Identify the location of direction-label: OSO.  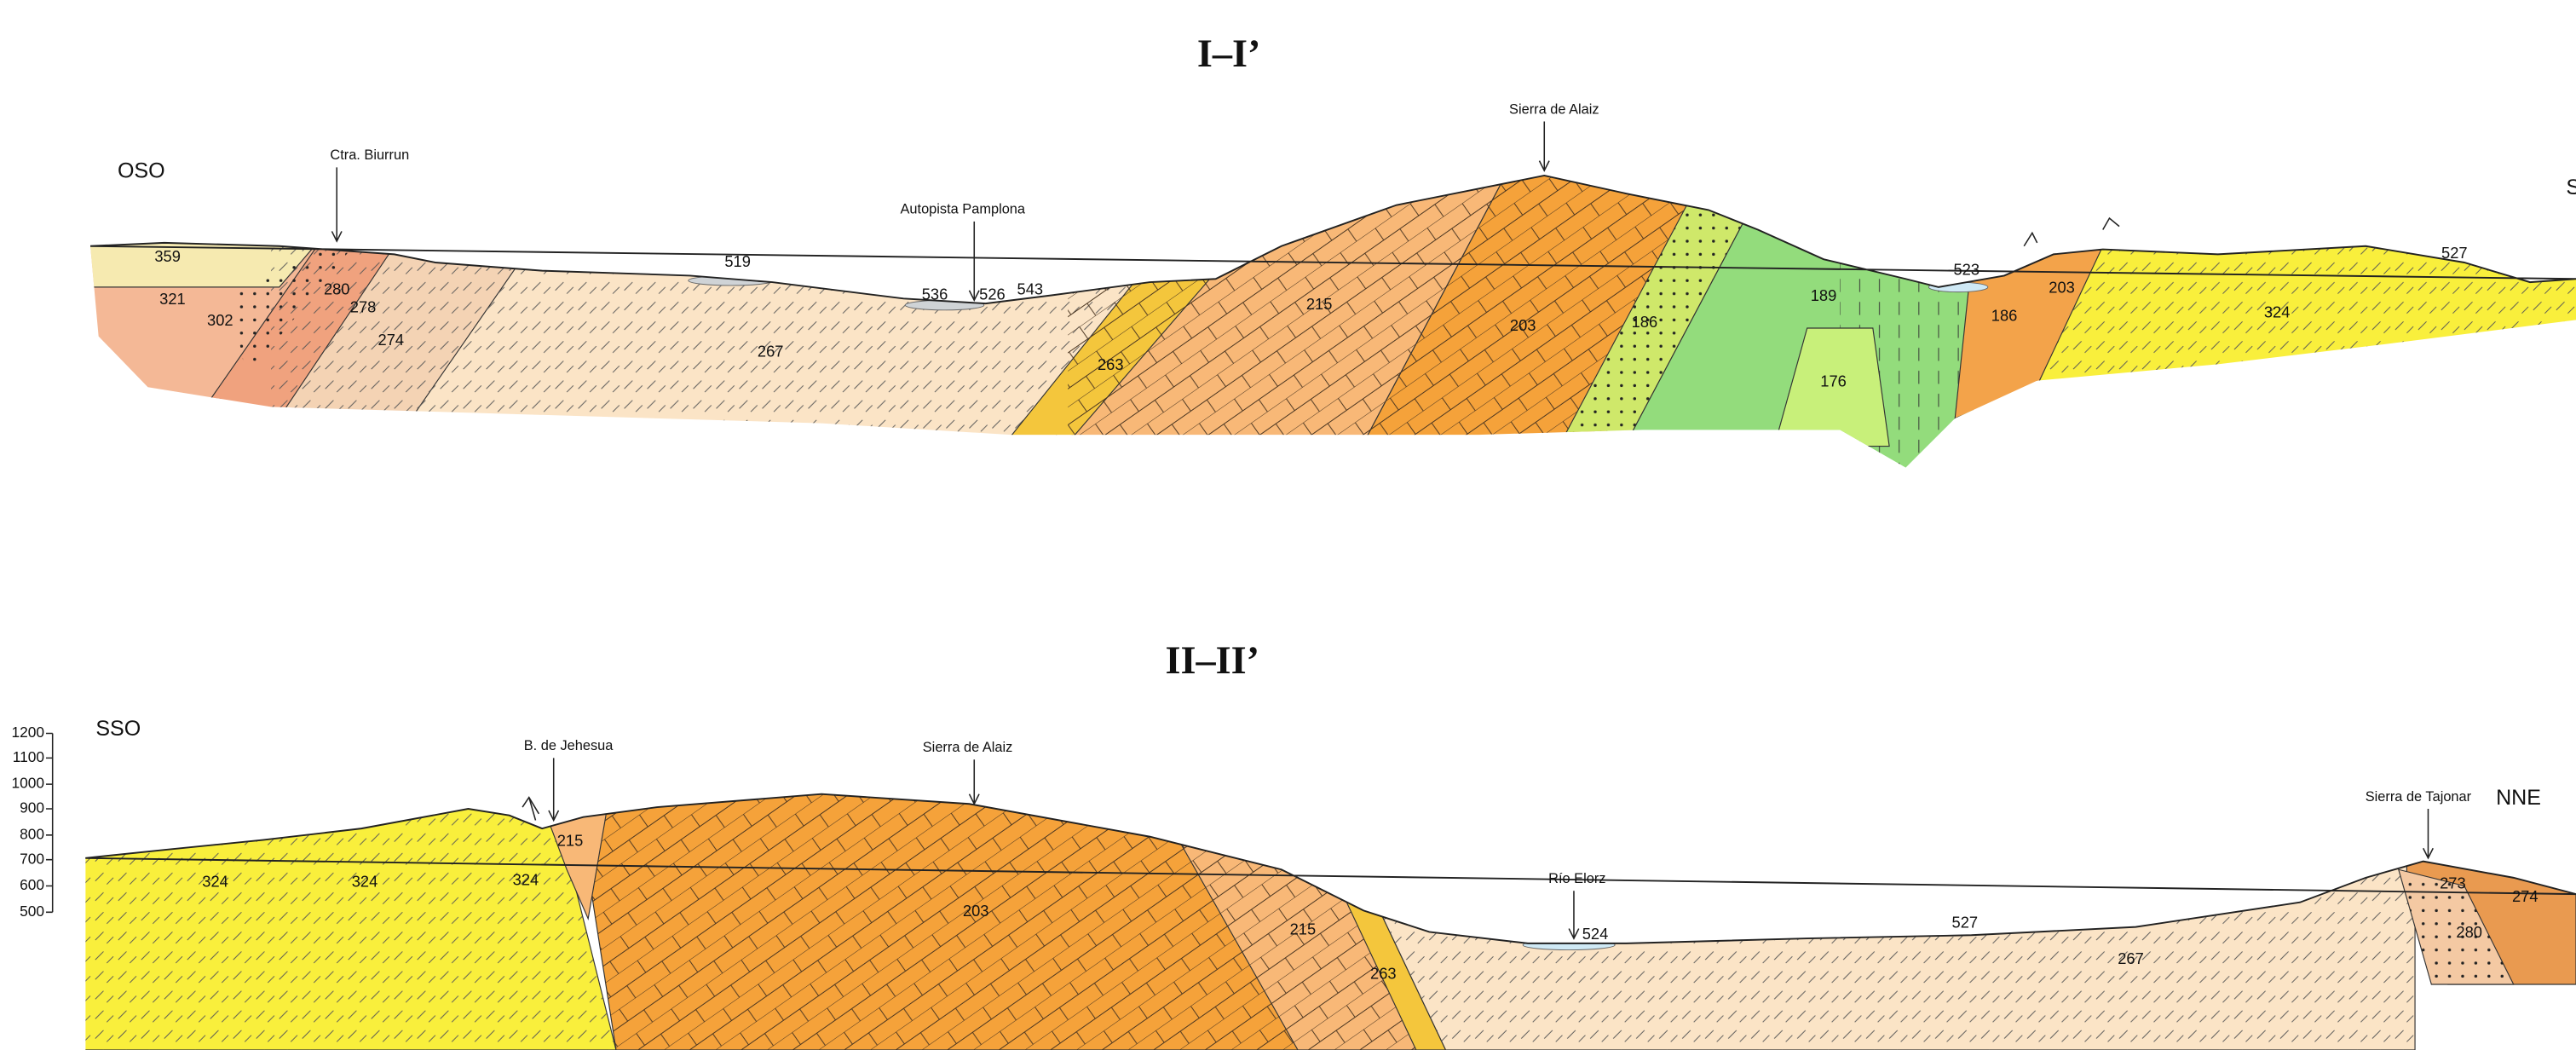
(141, 171).